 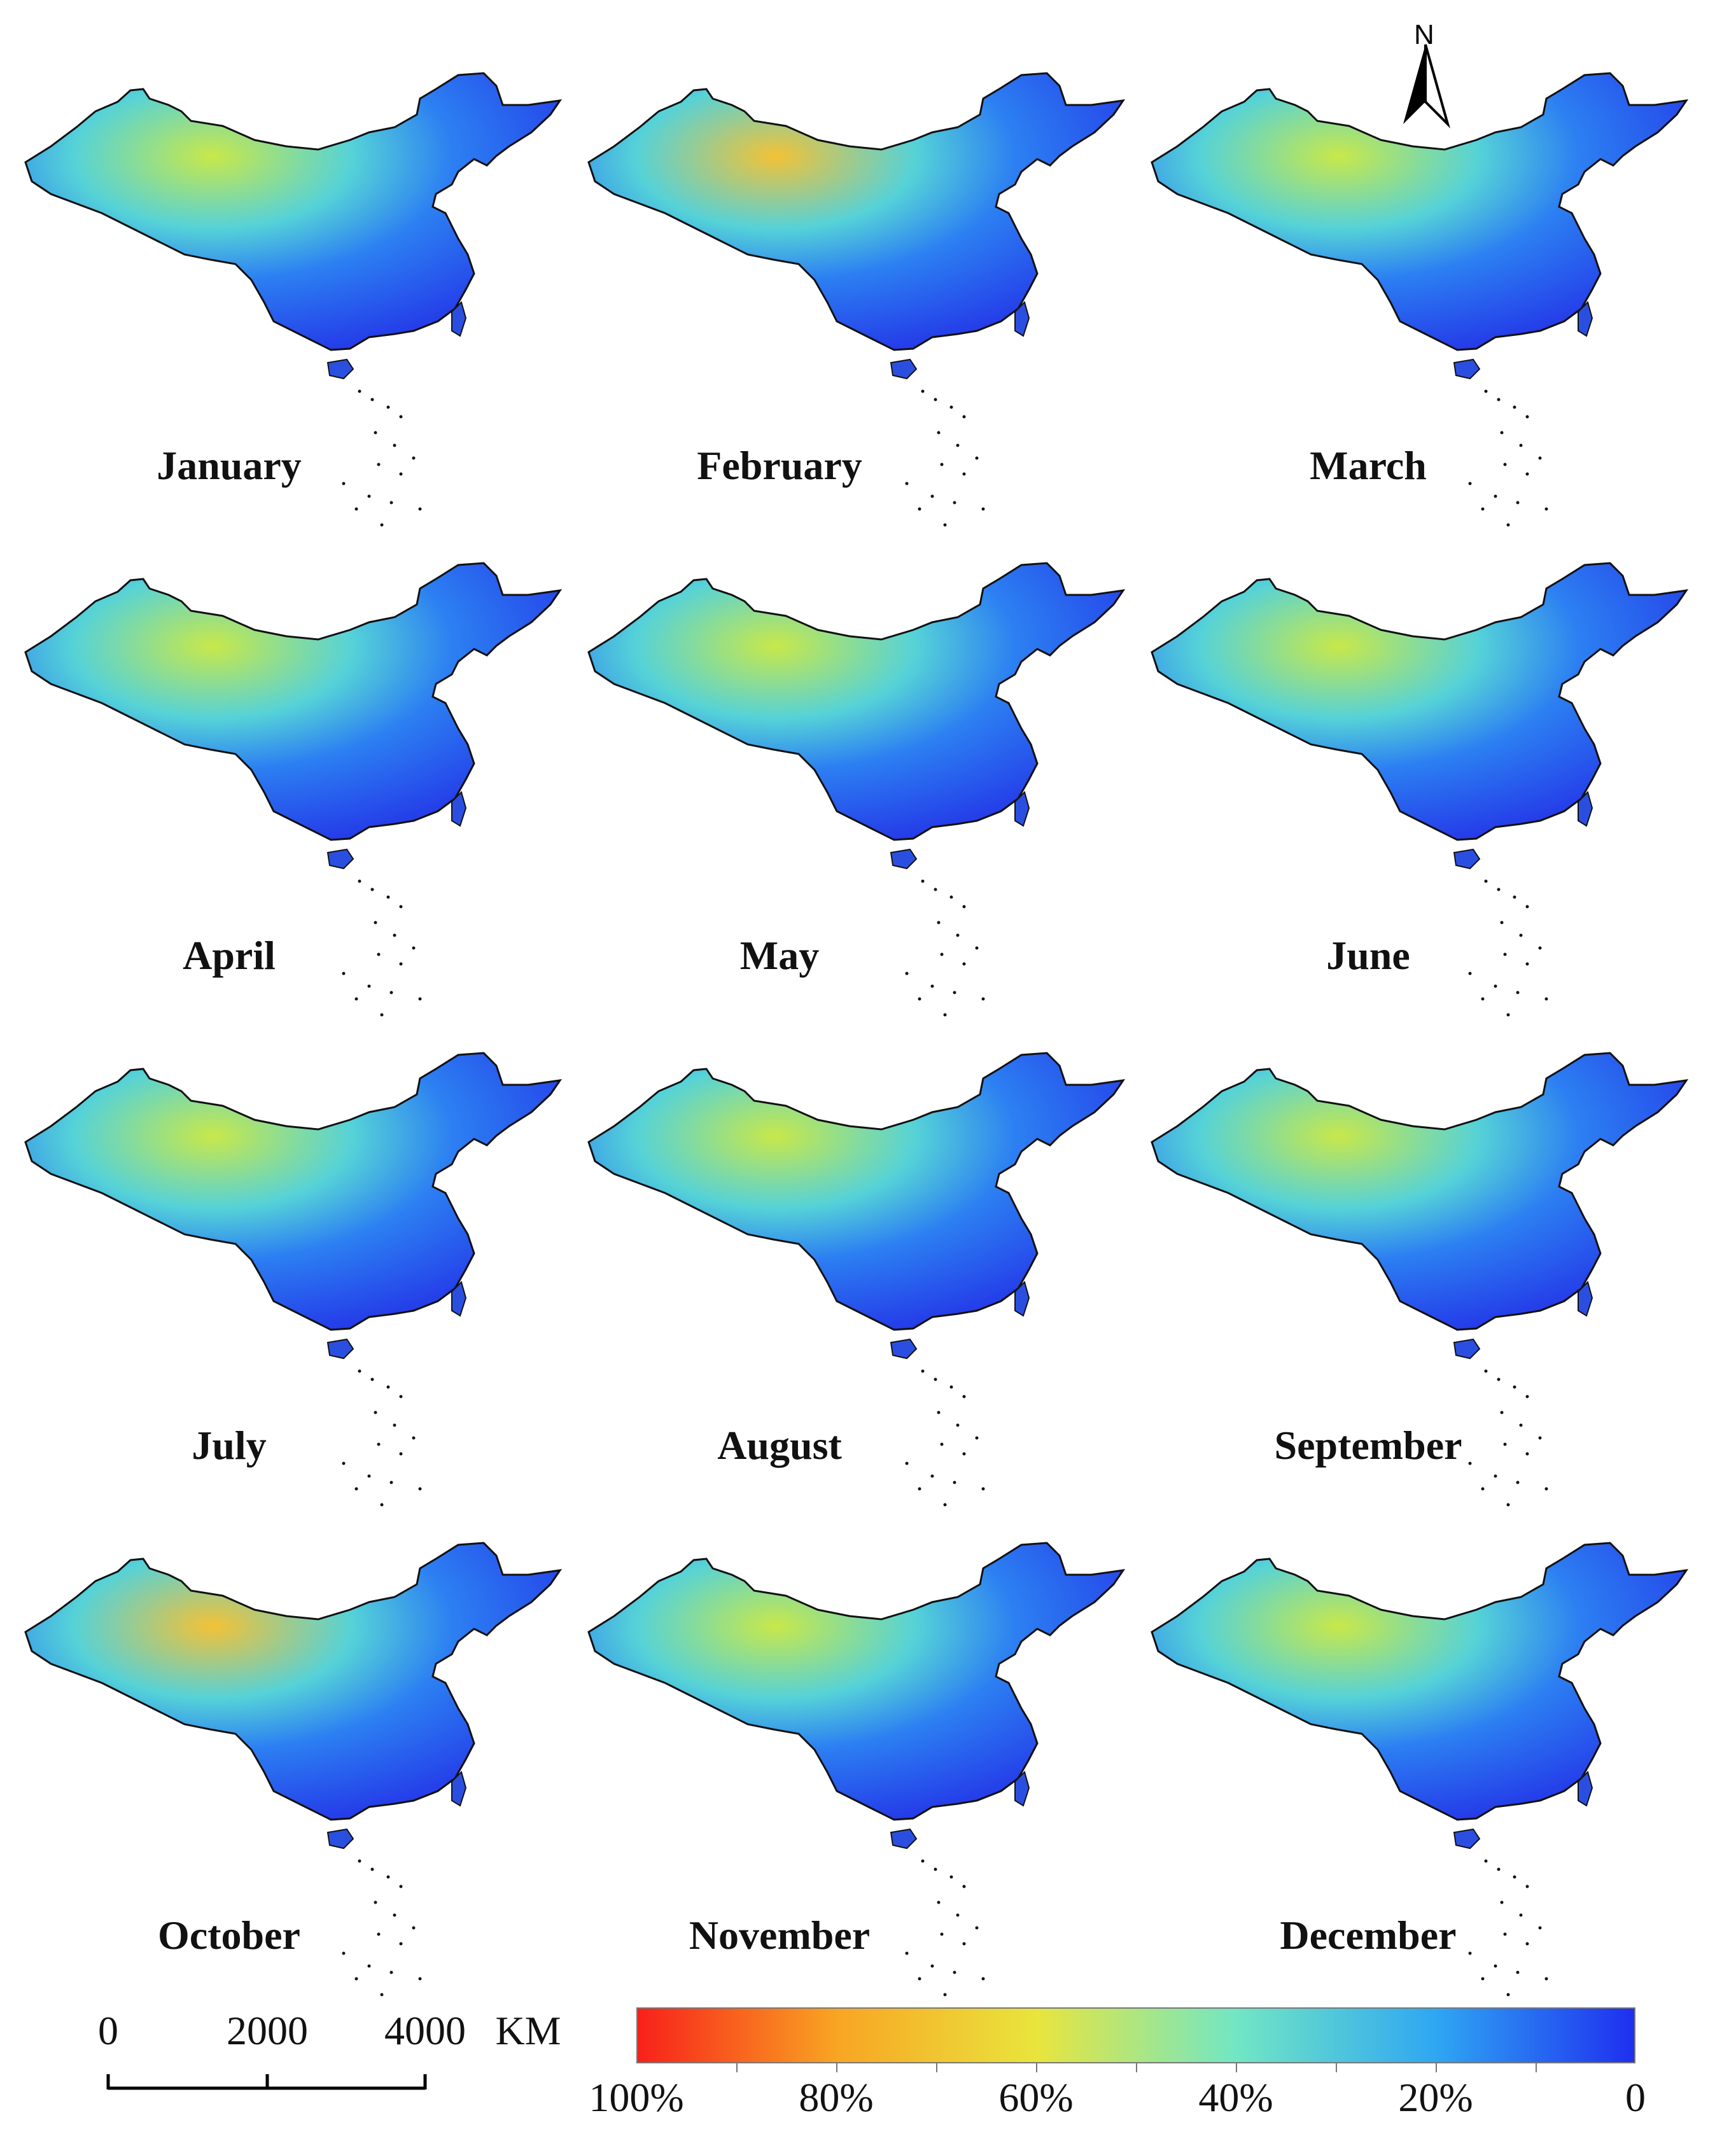 What do you see at coordinates (1368, 465) in the screenshot?
I see `month-label-march: March` at bounding box center [1368, 465].